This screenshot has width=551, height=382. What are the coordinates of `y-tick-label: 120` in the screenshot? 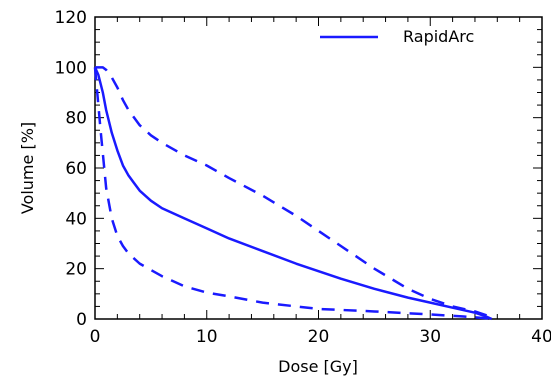 It's located at (71, 18).